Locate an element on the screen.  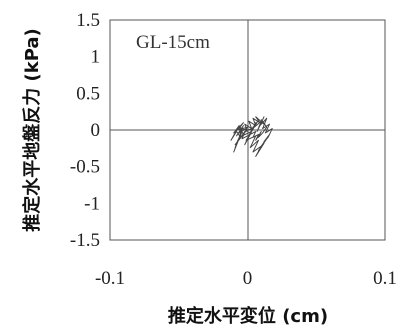
x-axis-title: 推定水平変位 (cm) is located at coordinates (248, 316).